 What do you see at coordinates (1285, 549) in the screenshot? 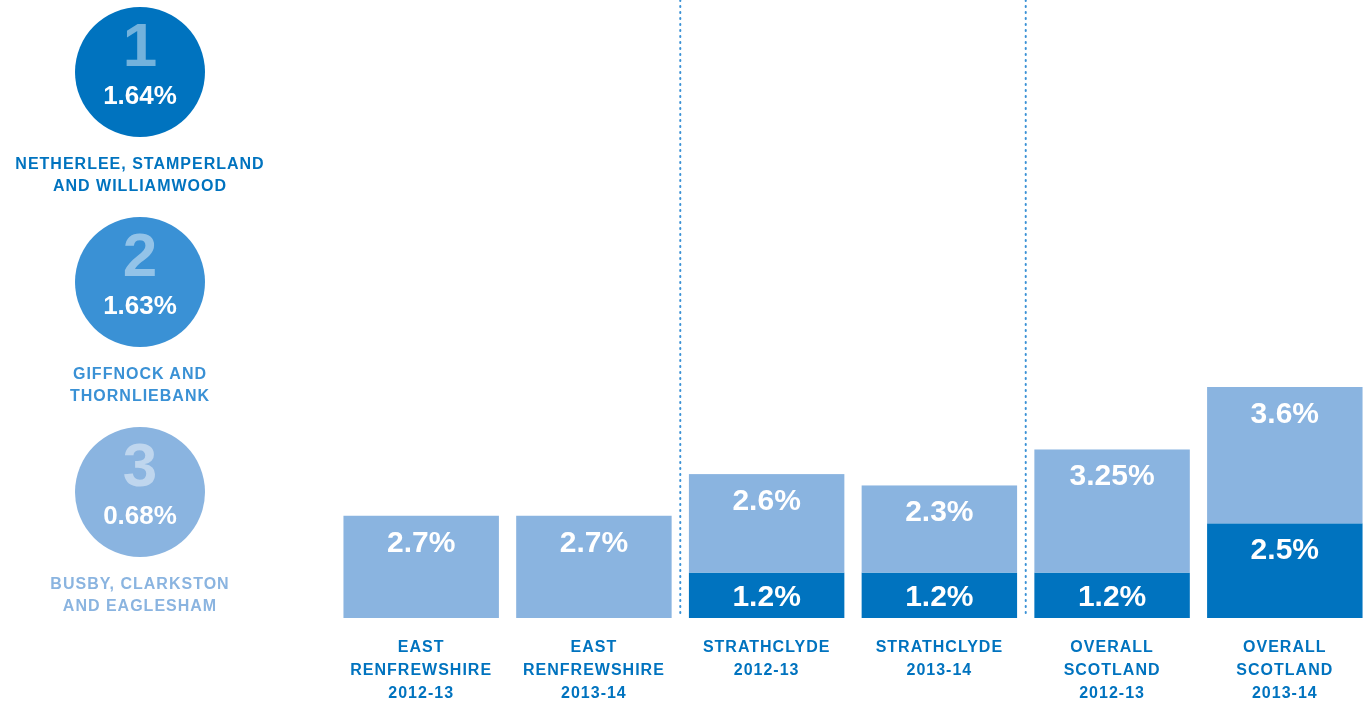
I see `data-label: 2.5%` at bounding box center [1285, 549].